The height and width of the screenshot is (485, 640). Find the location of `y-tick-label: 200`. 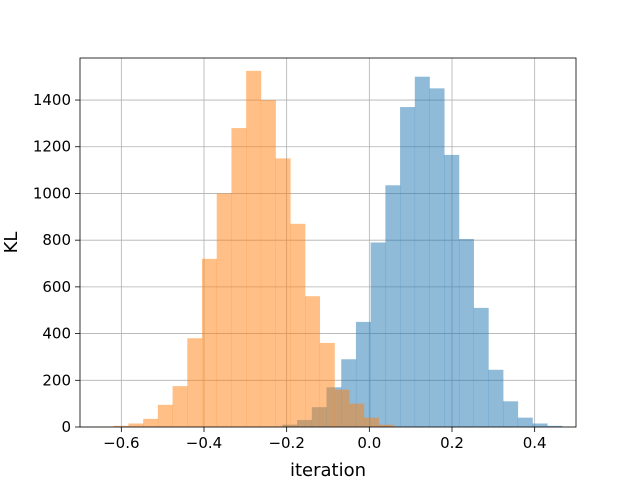

y-tick-label: 200 is located at coordinates (56, 380).